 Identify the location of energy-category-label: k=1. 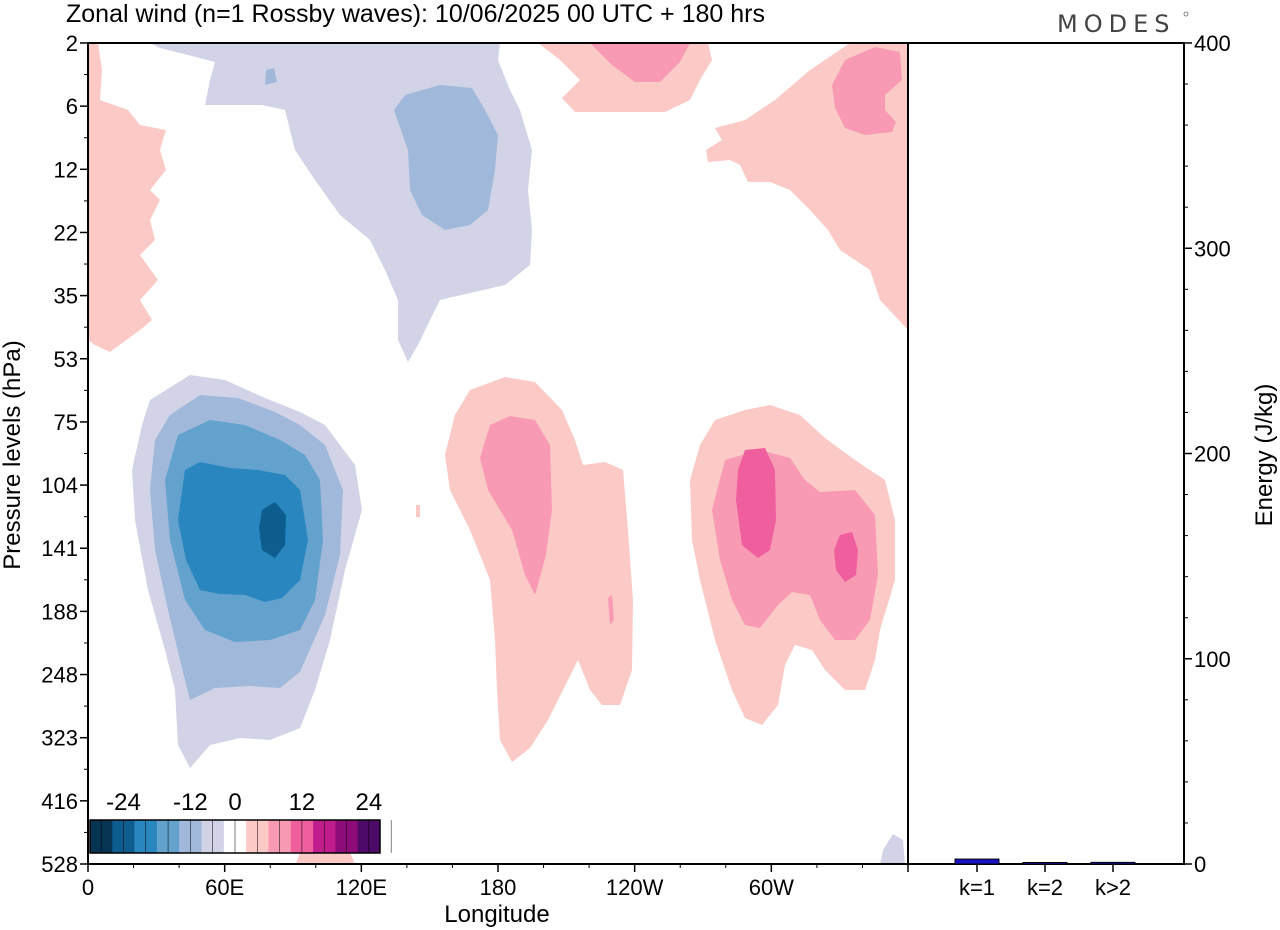
(977, 887).